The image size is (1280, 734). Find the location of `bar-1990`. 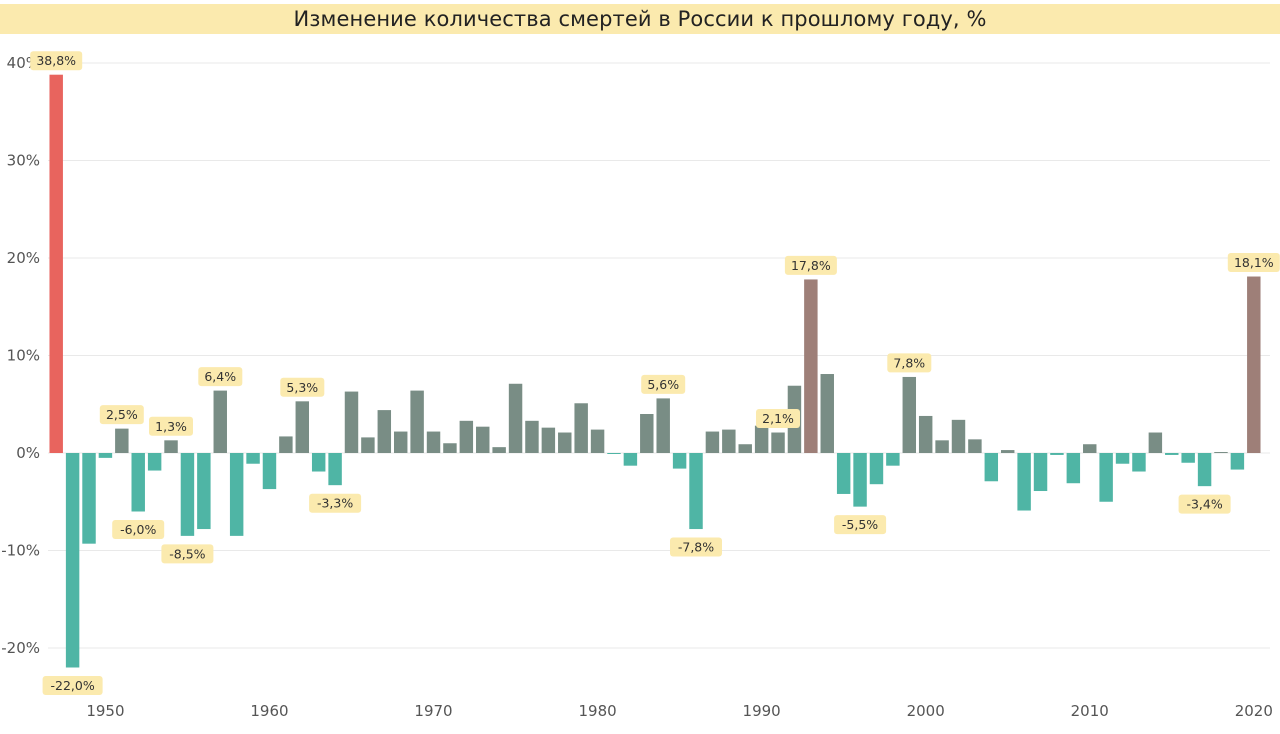

bar-1990 is located at coordinates (761, 439).